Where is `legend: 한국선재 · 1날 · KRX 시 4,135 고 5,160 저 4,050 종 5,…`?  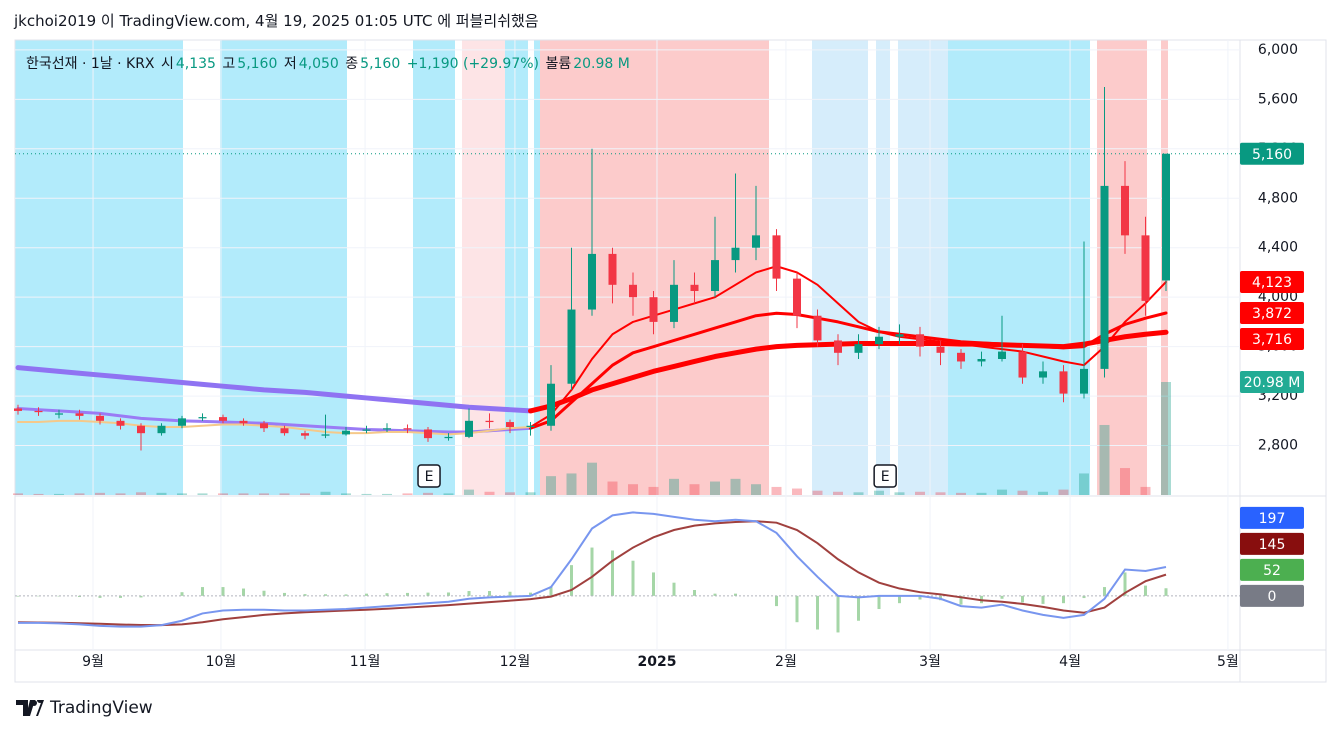 legend: 한국선재 · 1날 · KRX 시 4,135 고 5,160 저 4,050 종 5,… is located at coordinates (329, 63).